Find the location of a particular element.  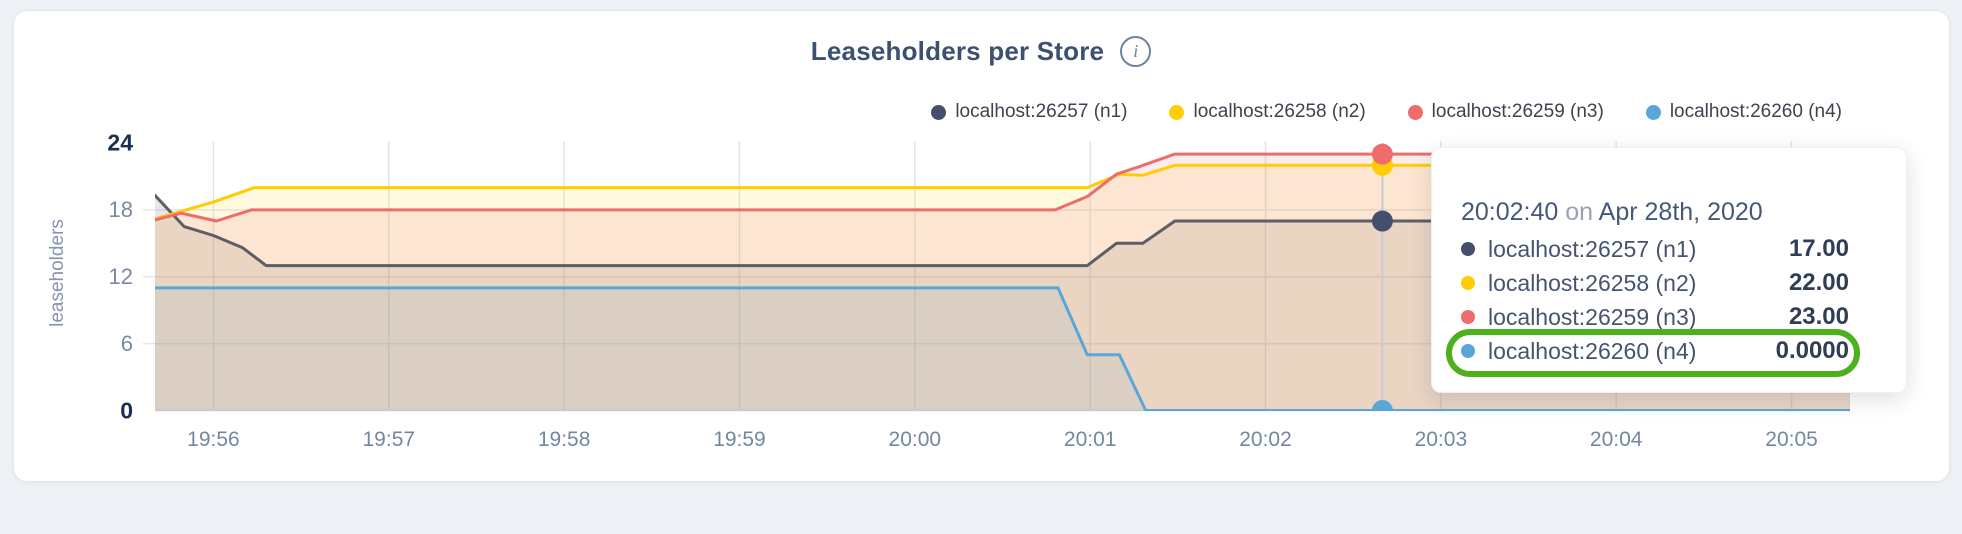

legend-item: localhost:26259 (n3) is located at coordinates (1505, 112).